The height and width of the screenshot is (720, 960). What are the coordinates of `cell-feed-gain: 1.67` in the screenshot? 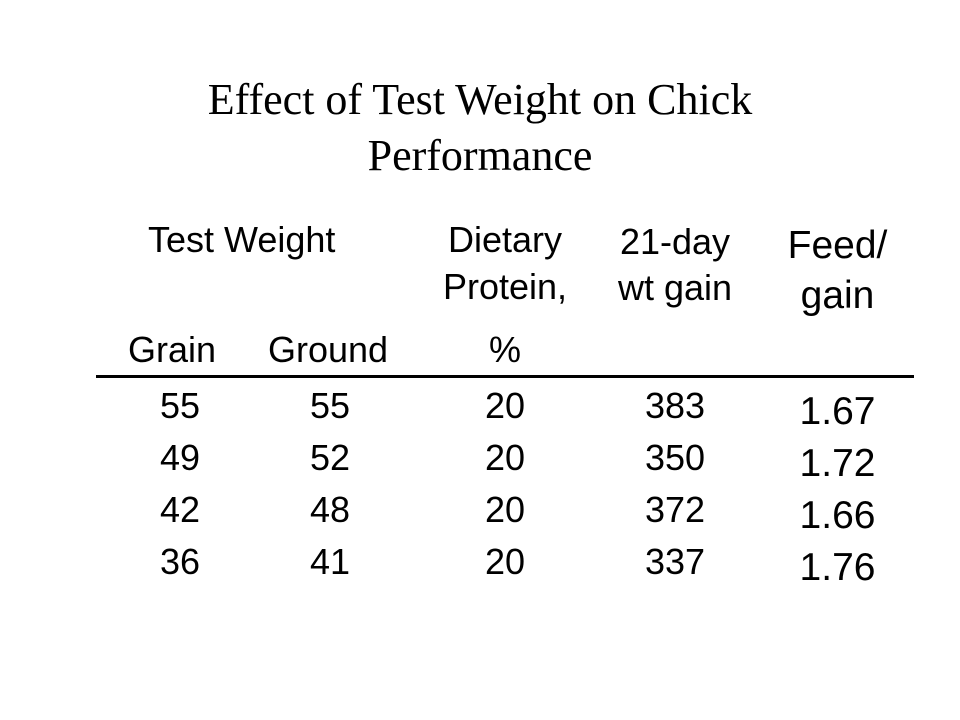 It's located at (837, 411).